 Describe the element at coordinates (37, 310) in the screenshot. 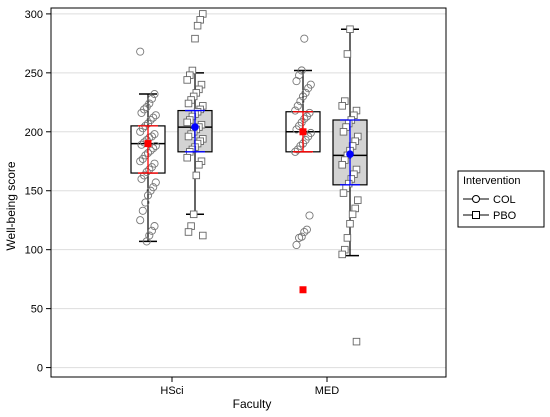

I see `y-tick-label: 50` at that location.